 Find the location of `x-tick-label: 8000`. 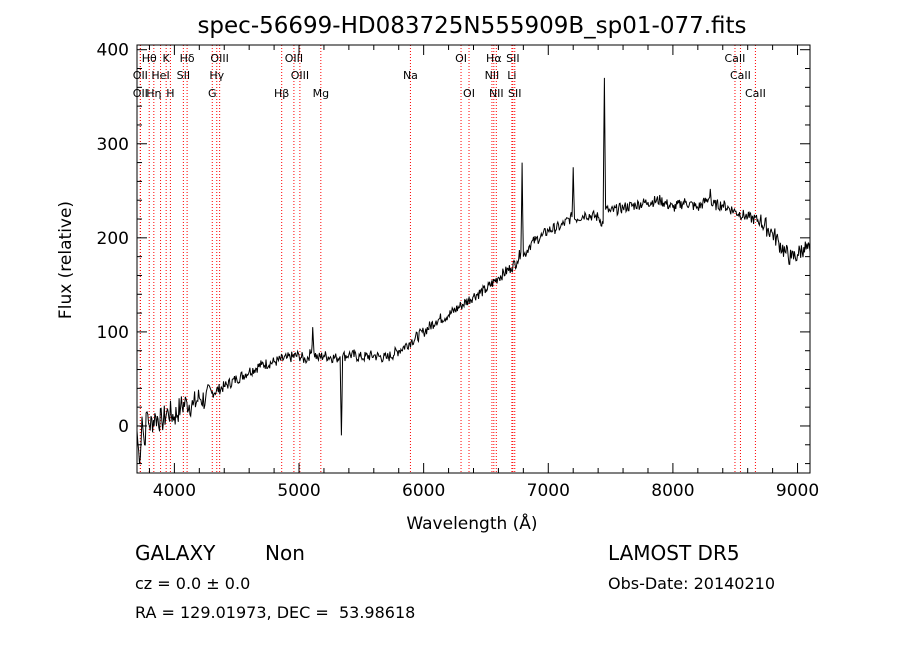

x-tick-label: 8000 is located at coordinates (672, 491).